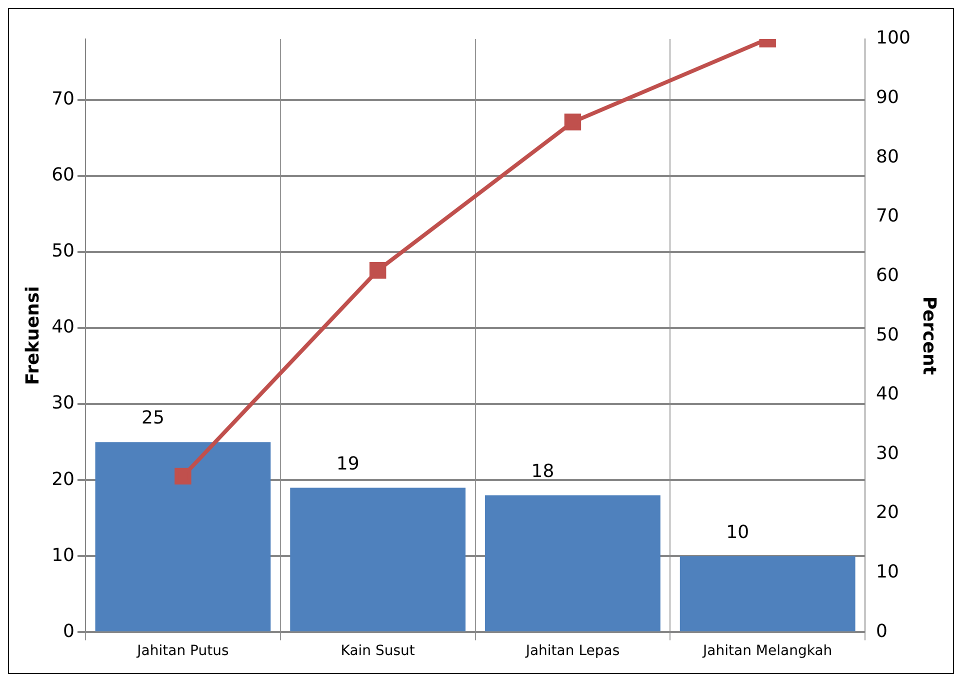 This screenshot has width=962, height=682. I want to click on x-tick-label: Kain Susut, so click(378, 651).